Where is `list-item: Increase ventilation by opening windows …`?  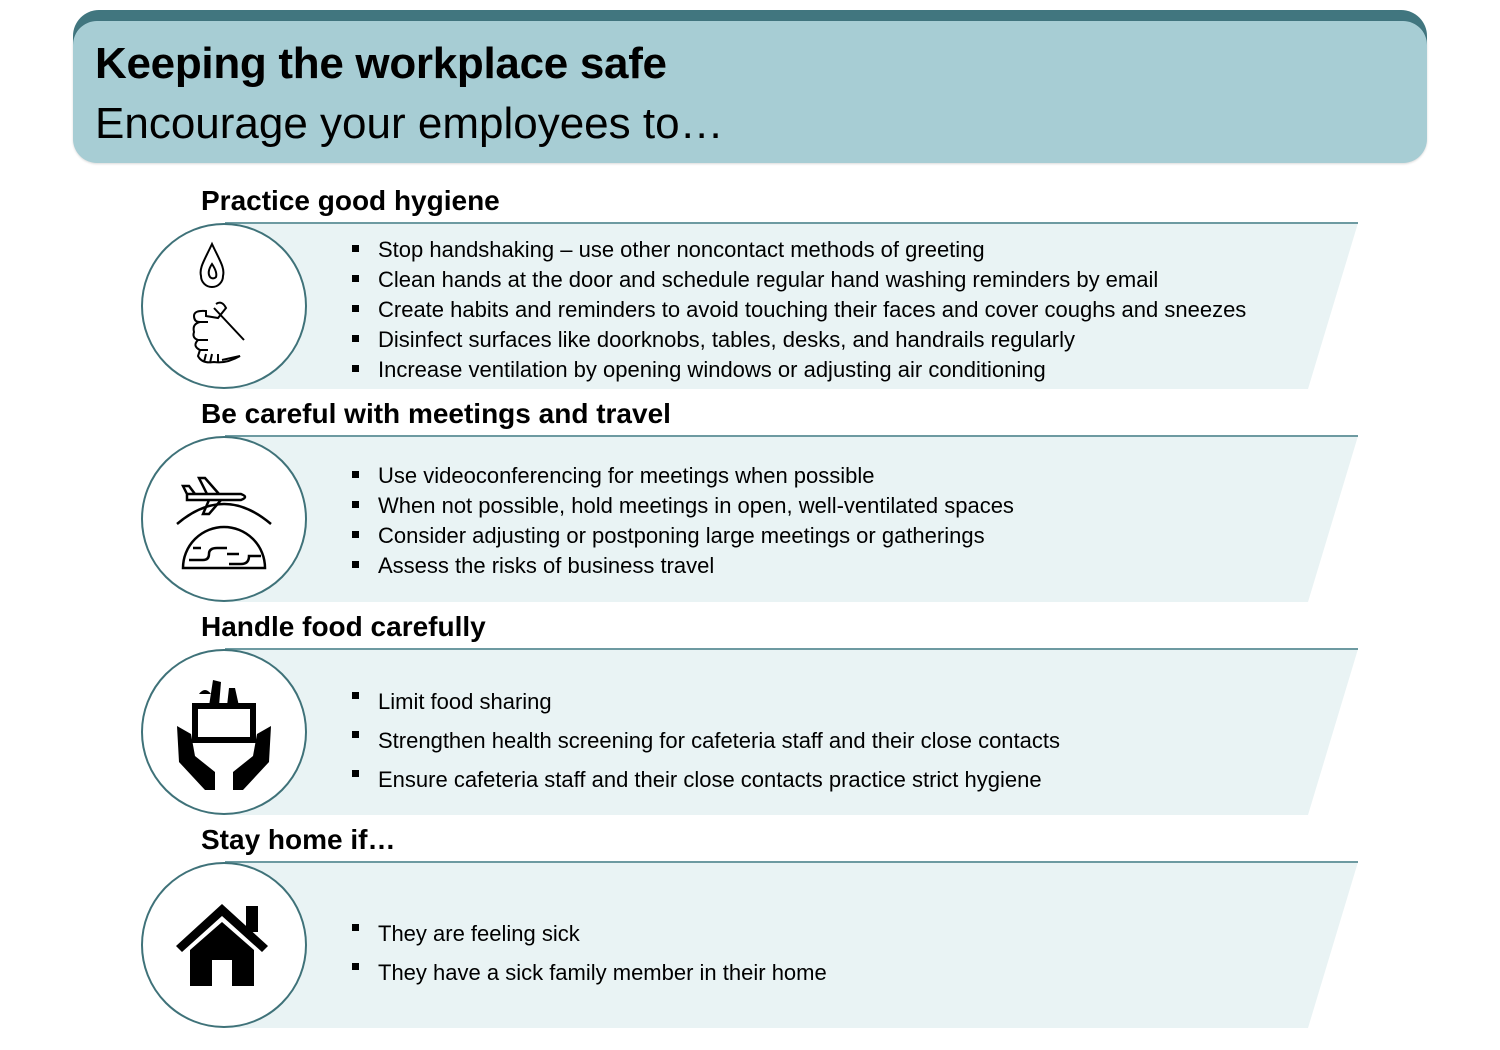
list-item: Increase ventilation by opening windows … is located at coordinates (799, 370).